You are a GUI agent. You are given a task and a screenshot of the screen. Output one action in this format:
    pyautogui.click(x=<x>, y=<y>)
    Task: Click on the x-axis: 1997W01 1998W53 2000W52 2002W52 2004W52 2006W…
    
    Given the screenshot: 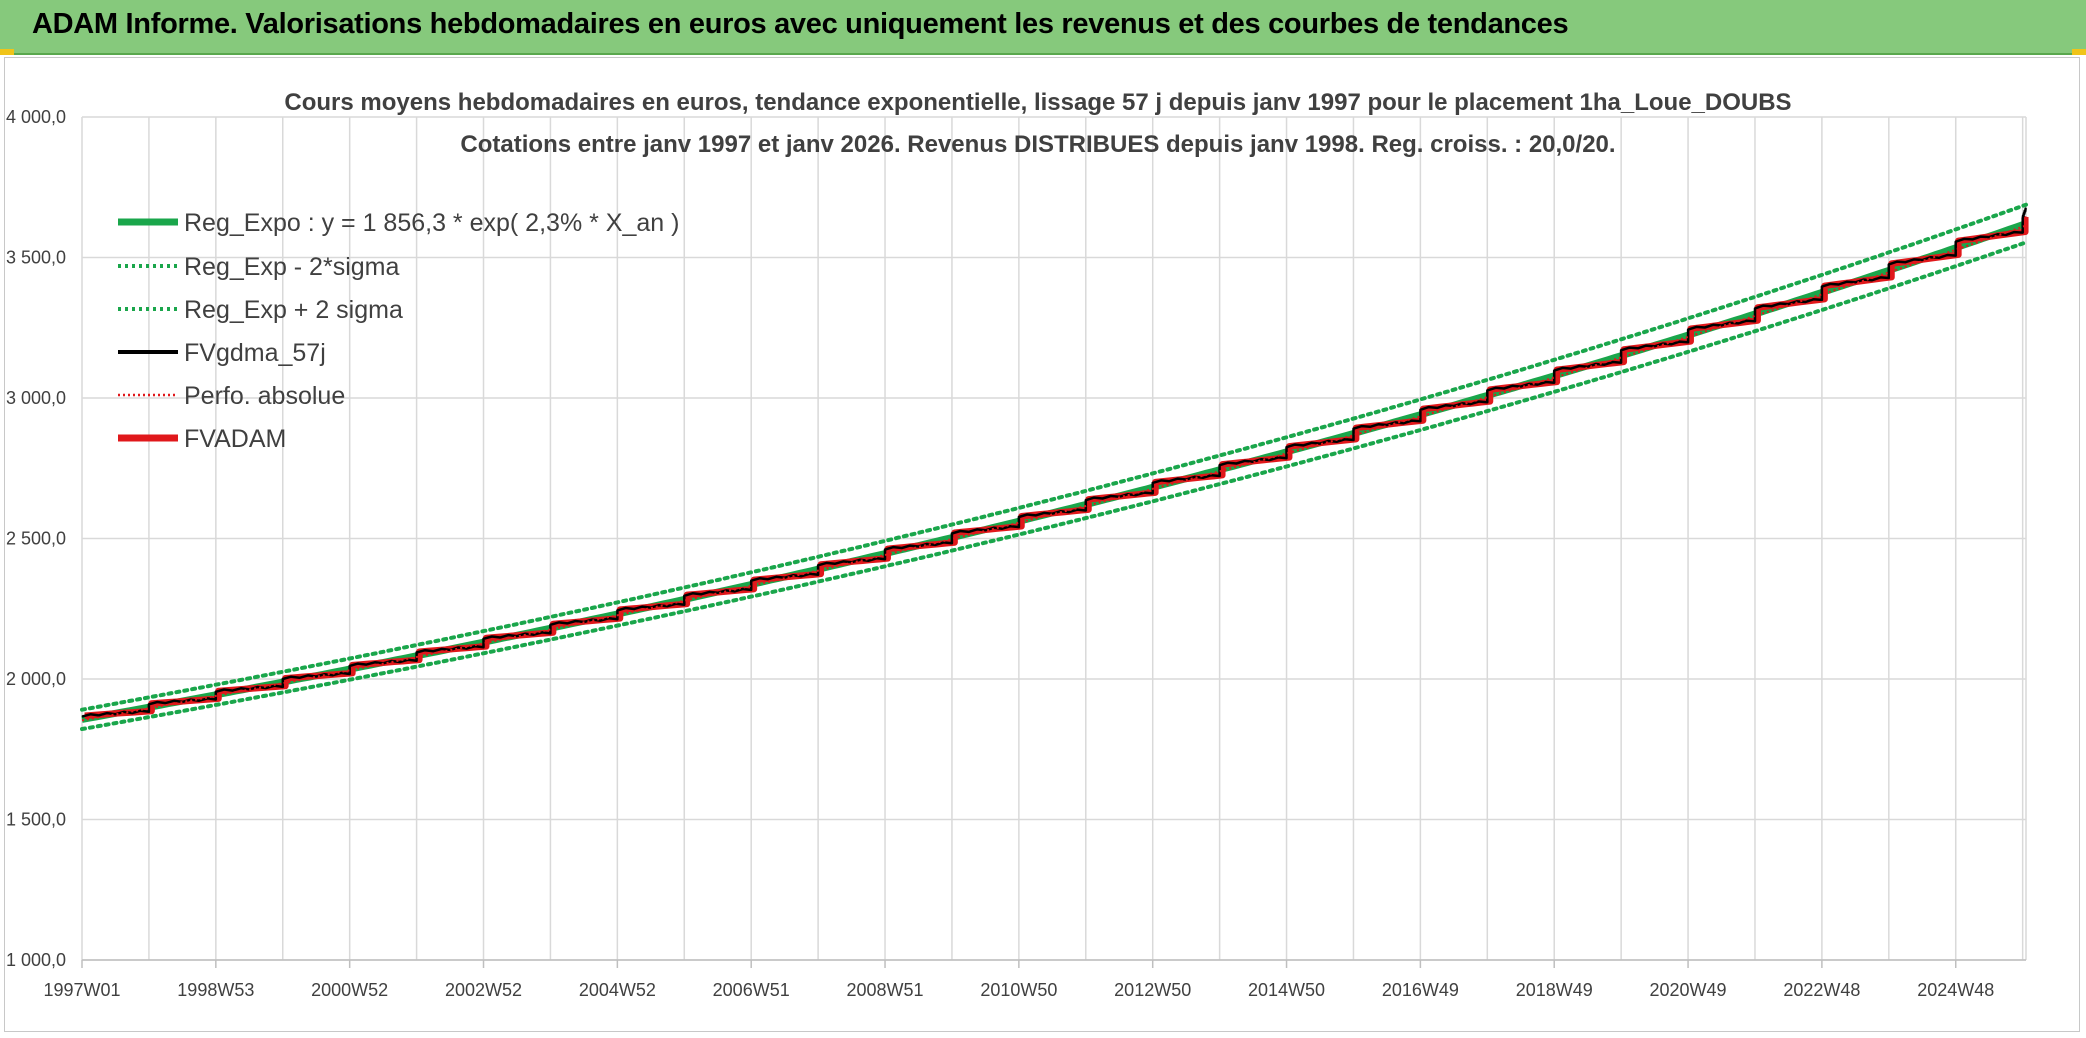 What is the action you would take?
    pyautogui.click(x=1018, y=980)
    